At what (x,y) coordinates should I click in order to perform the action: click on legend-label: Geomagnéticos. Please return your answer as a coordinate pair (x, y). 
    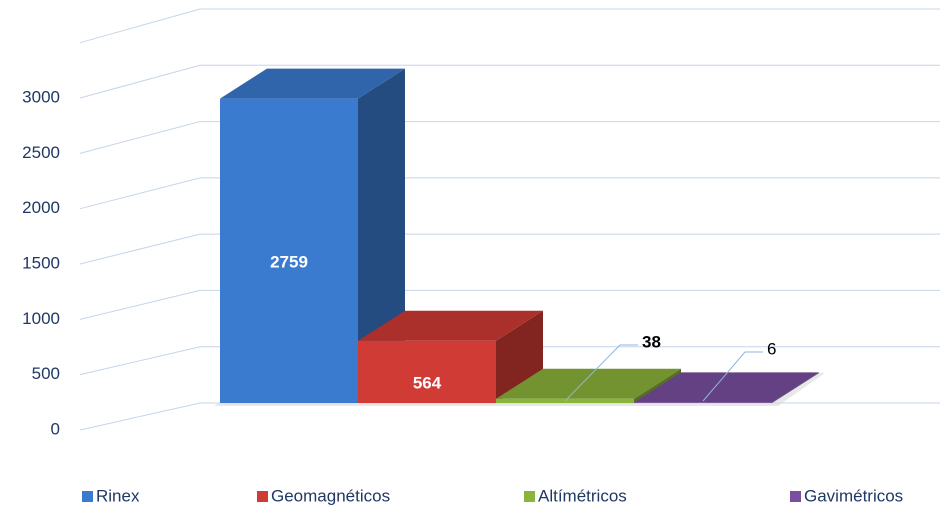
    Looking at the image, I should click on (330, 495).